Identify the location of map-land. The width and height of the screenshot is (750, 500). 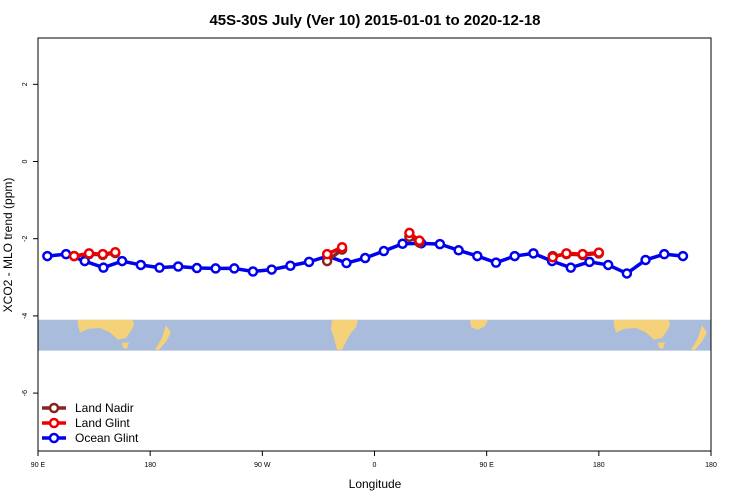
(392, 334).